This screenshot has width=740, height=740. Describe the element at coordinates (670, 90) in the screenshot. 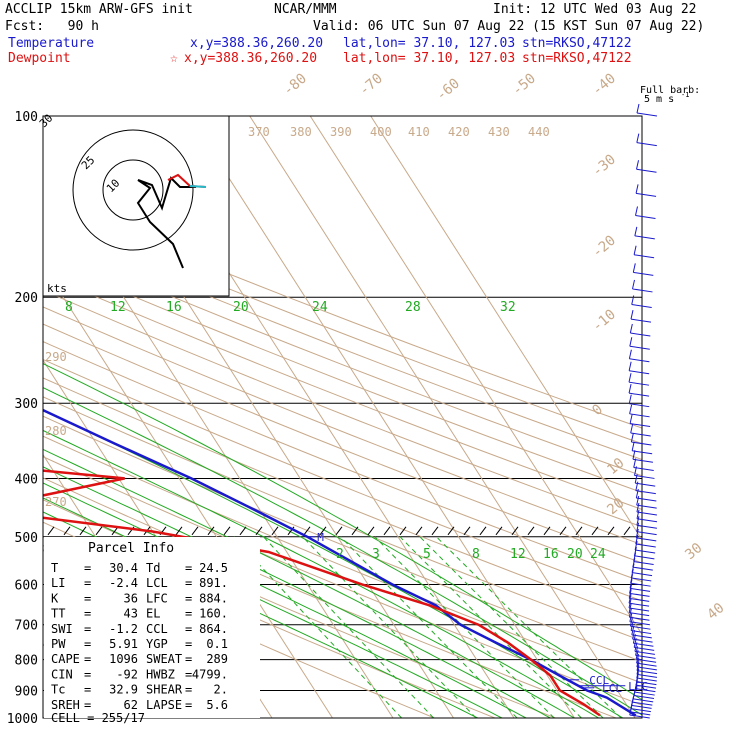

I see `barb-legend-line1: Full barb:` at that location.